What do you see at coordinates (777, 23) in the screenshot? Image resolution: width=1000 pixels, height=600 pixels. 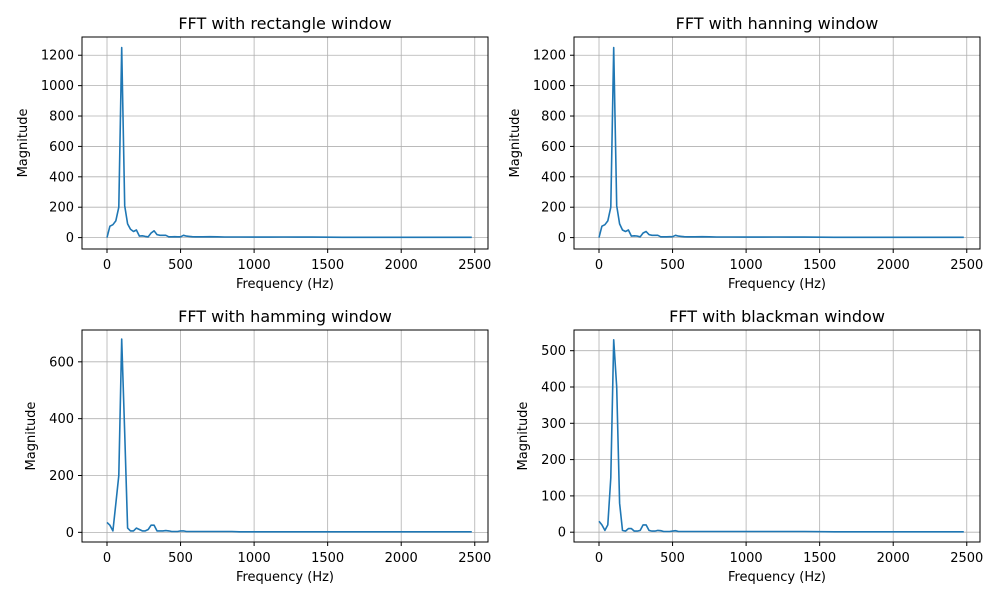 I see `chart-title: FFT with hanning window` at bounding box center [777, 23].